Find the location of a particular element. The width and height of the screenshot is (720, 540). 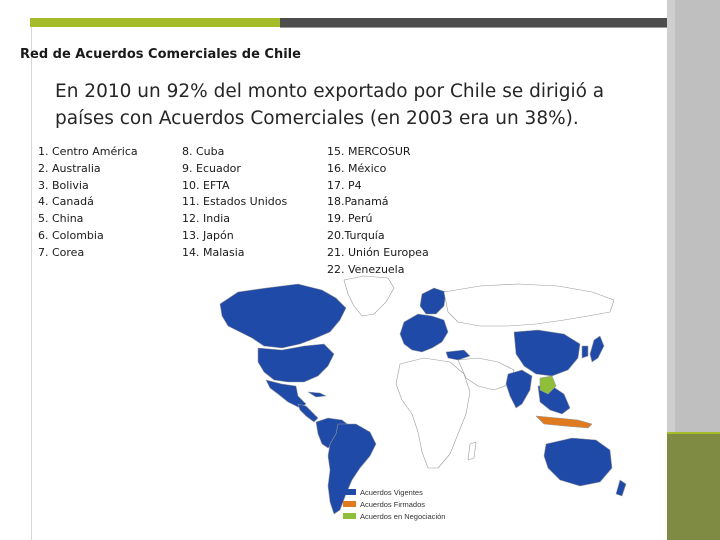

agreement-item: 1. Centro América is located at coordinates (88, 151).